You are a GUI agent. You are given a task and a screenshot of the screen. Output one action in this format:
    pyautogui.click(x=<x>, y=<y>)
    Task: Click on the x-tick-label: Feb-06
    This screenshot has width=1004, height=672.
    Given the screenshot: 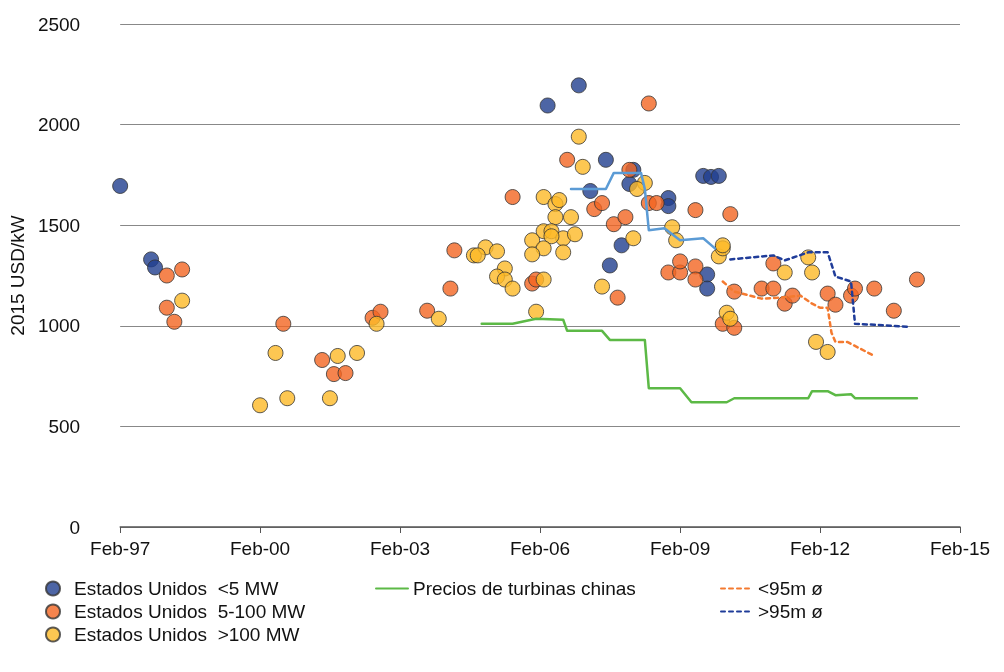 What is the action you would take?
    pyautogui.click(x=540, y=548)
    